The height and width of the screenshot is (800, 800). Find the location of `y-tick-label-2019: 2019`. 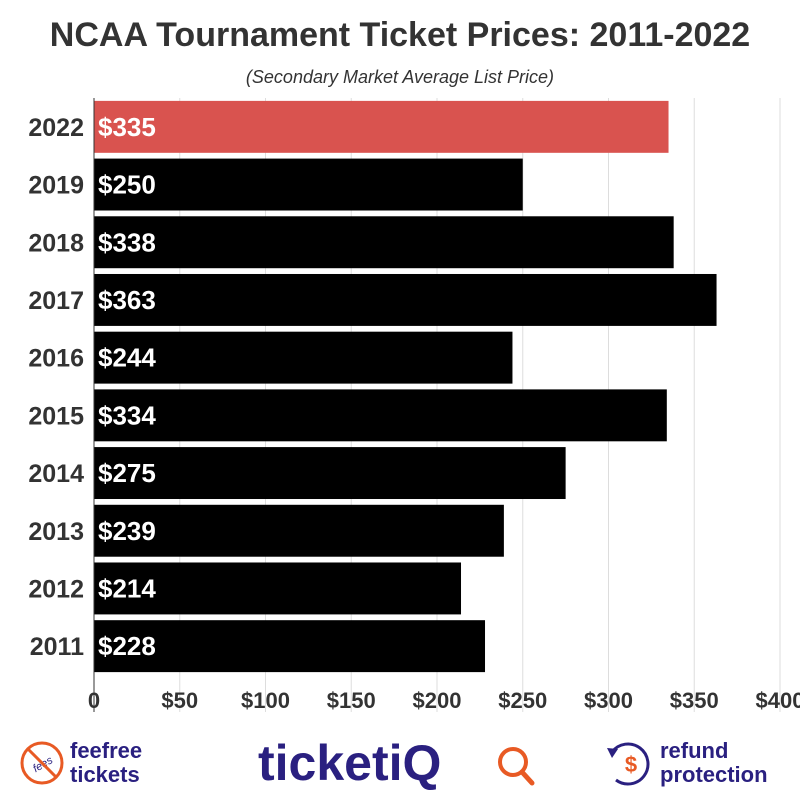

y-tick-label-2019: 2019 is located at coordinates (56, 186).